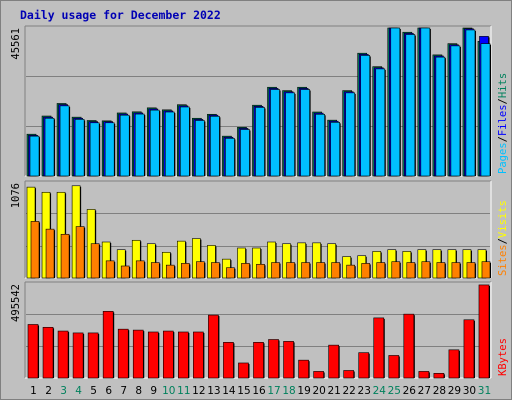 This screenshot has height=401, width=512. I want to click on day-label-14: 14, so click(229, 391).